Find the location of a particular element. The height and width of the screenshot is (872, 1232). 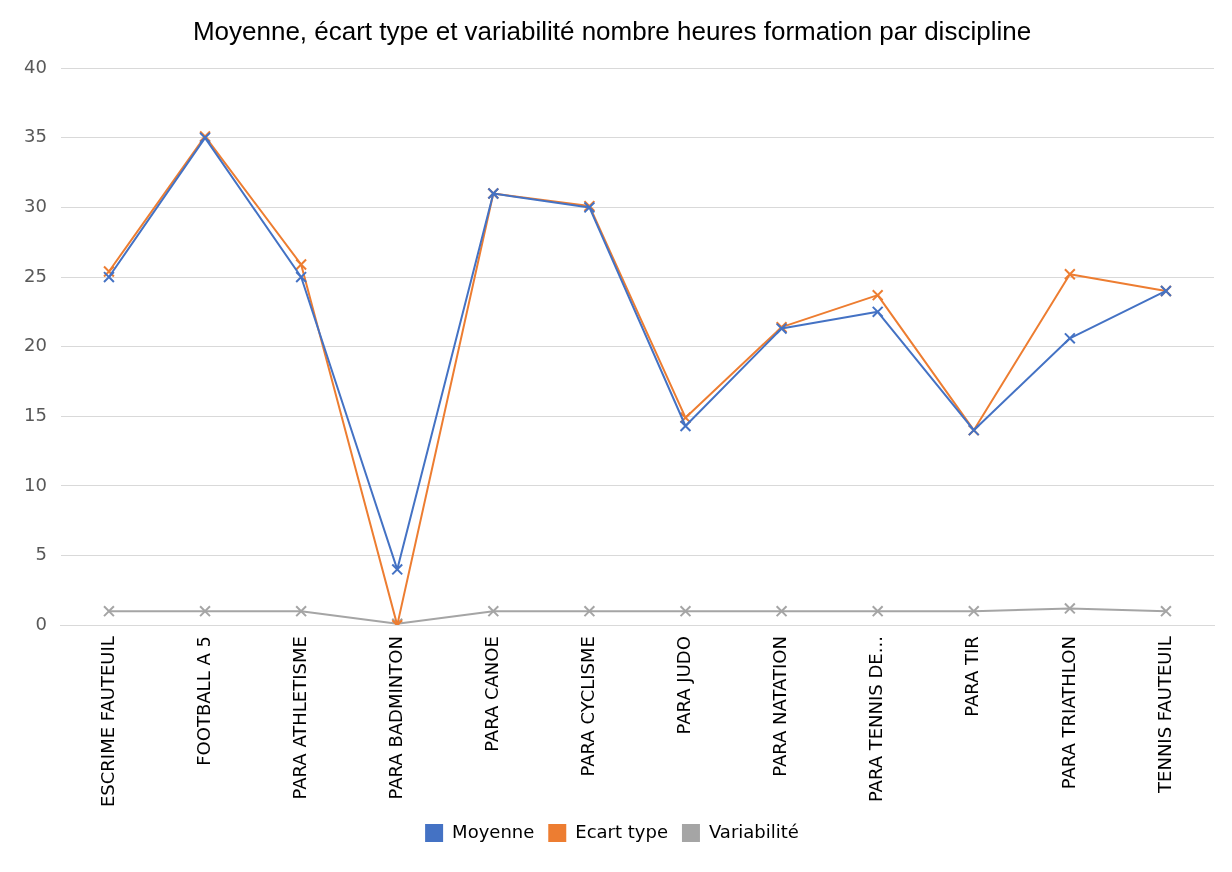

x-tick-label: PARA BADMINTON is located at coordinates (395, 718).